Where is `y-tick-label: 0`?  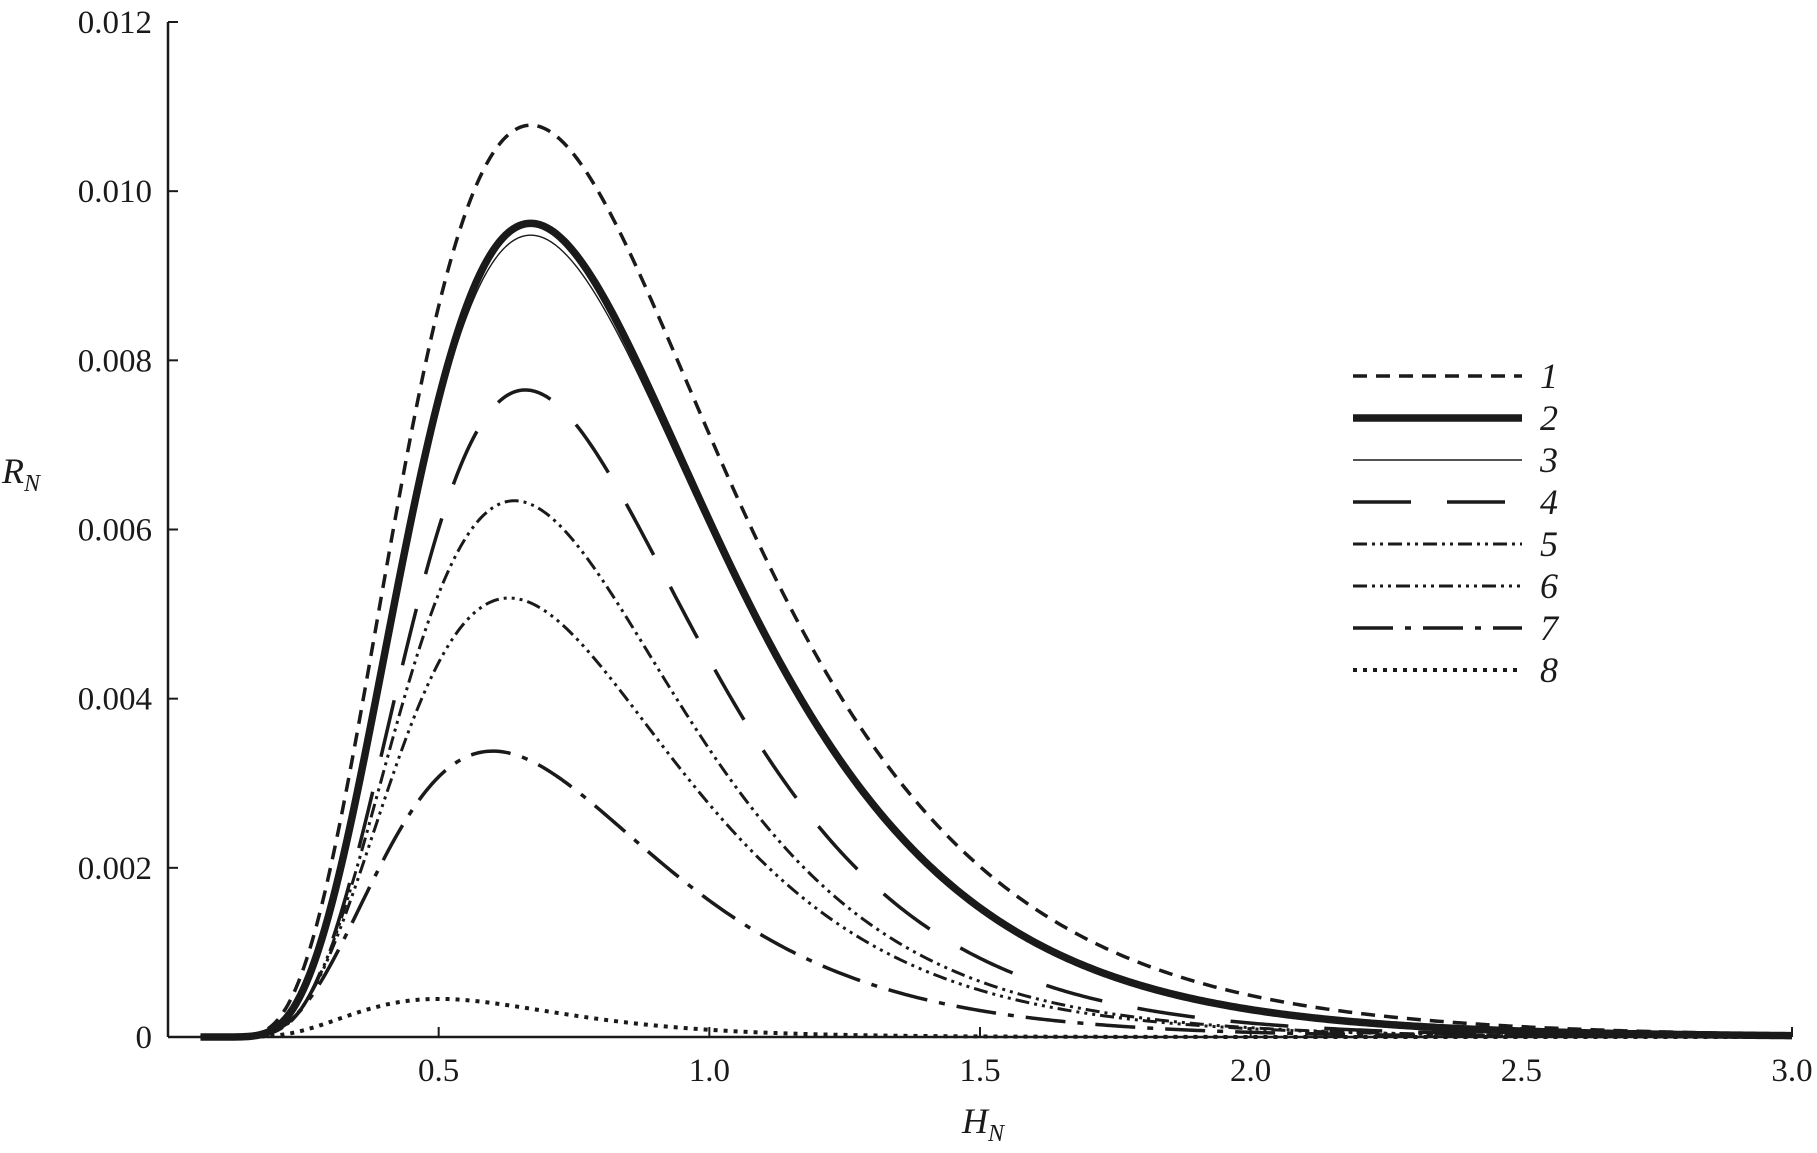 y-tick-label: 0 is located at coordinates (144, 1038).